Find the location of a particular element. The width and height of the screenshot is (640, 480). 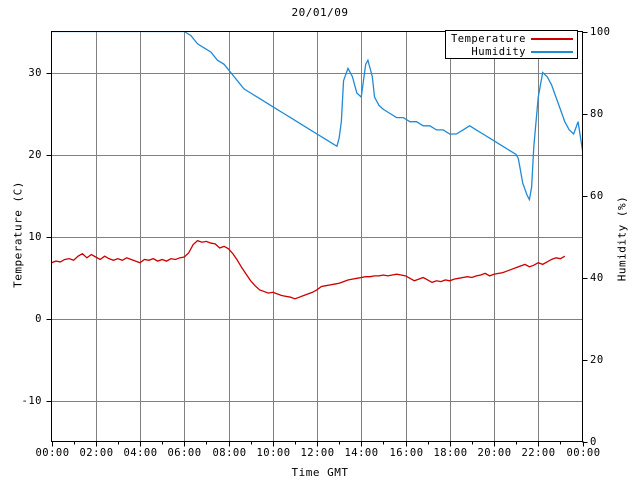

y-tick-label-right-4: 80 is located at coordinates (597, 113).